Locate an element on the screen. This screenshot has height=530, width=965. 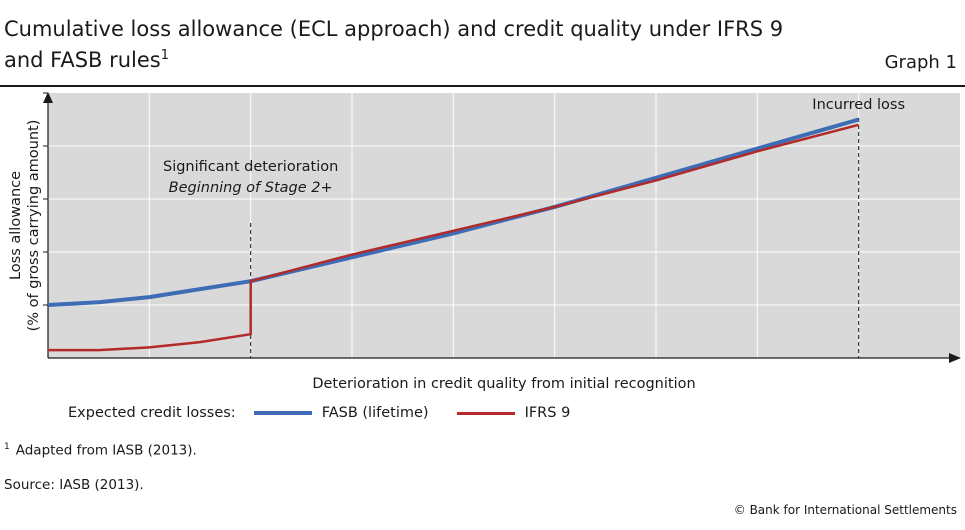
y-axis-label: Loss allowance is located at coordinates (16, 225).